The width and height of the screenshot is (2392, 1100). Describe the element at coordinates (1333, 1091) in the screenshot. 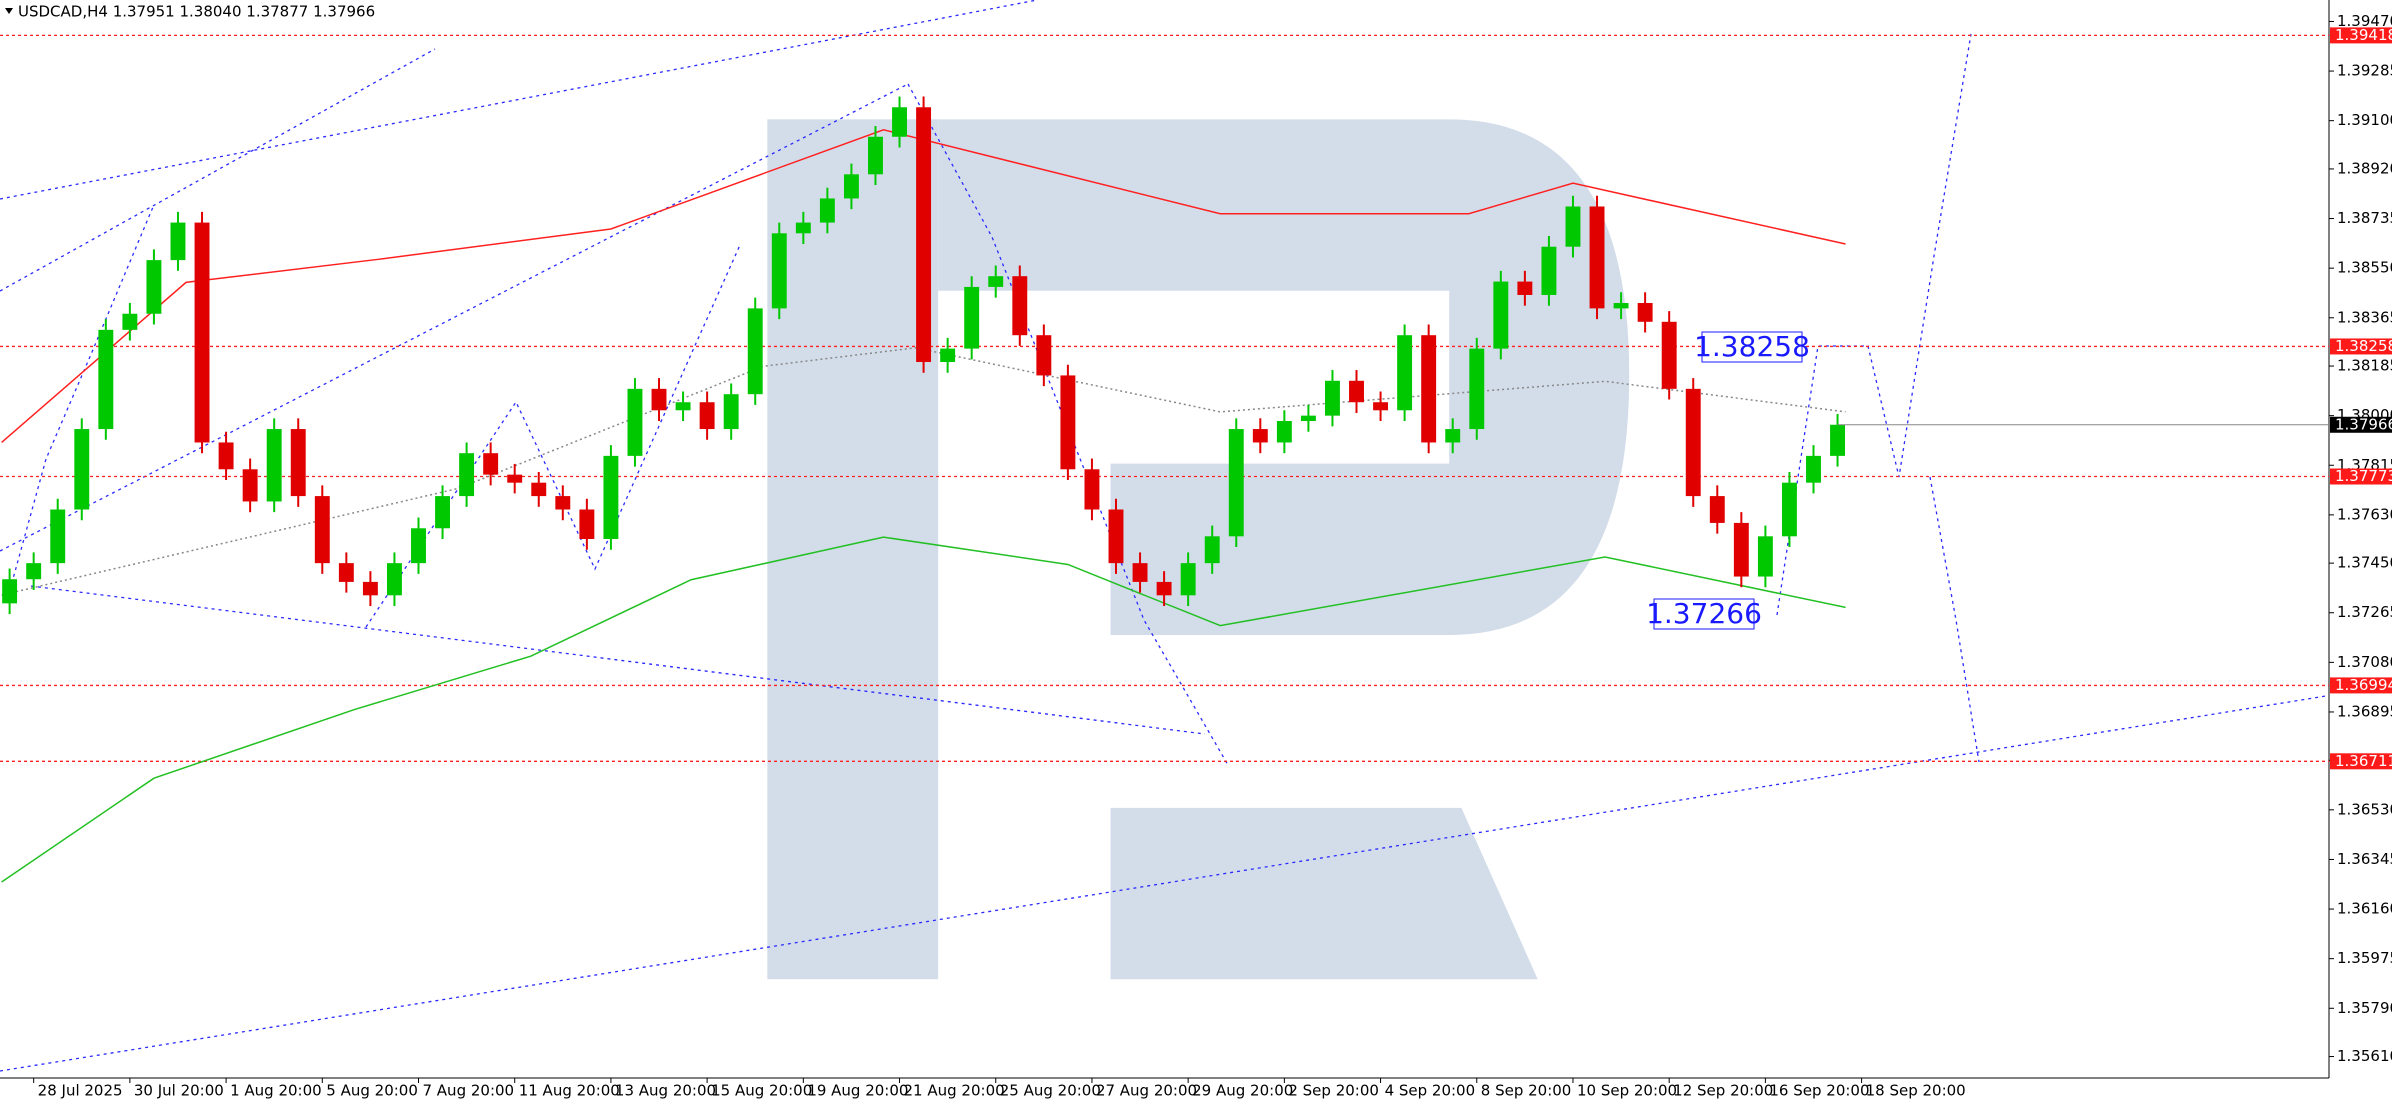

I see `x-tick-label: 2 Sep 20:00` at that location.